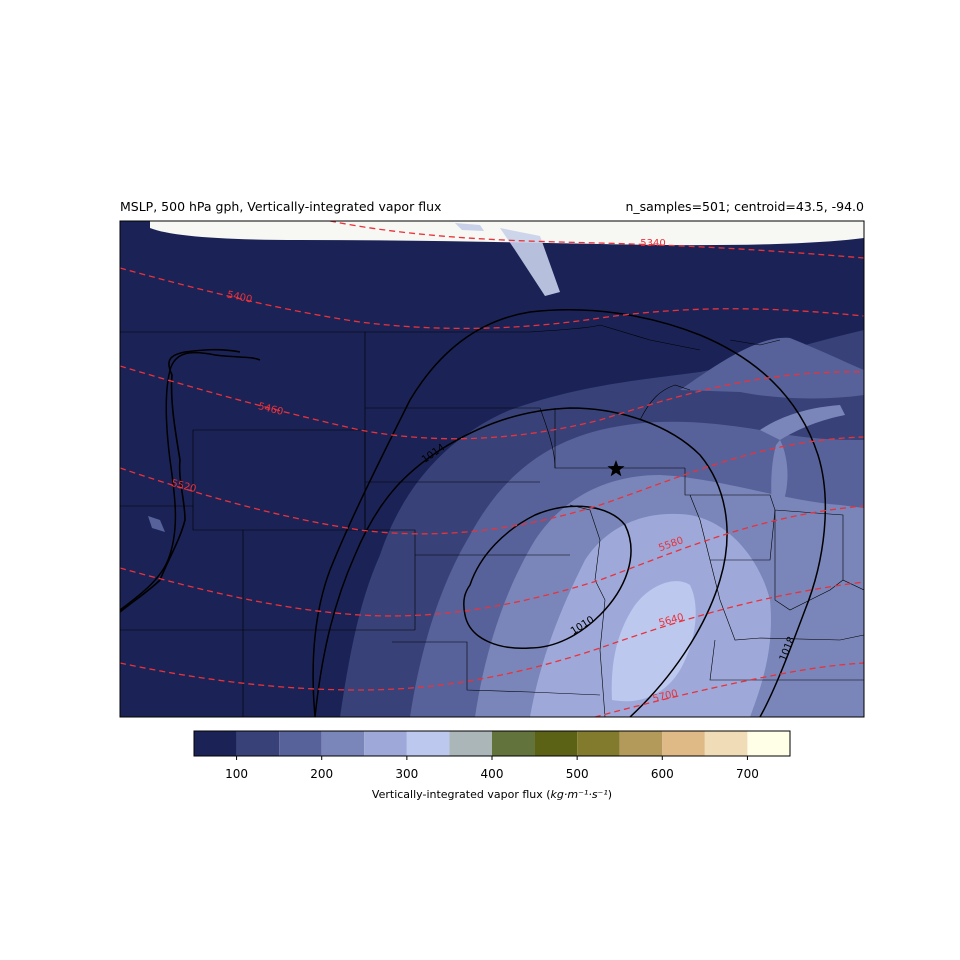 The image size is (960, 960). What do you see at coordinates (577, 774) in the screenshot?
I see `colorbar-tick-label: 500` at bounding box center [577, 774].